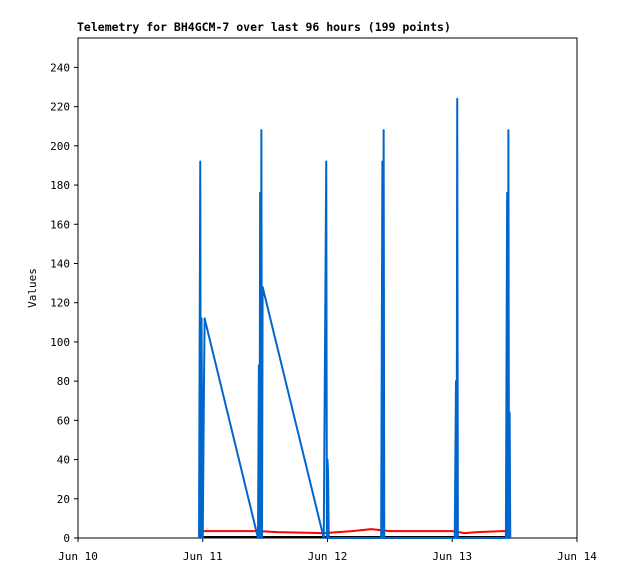 The width and height of the screenshot is (618, 579). I want to click on y-tick-label: 40, so click(63, 460).